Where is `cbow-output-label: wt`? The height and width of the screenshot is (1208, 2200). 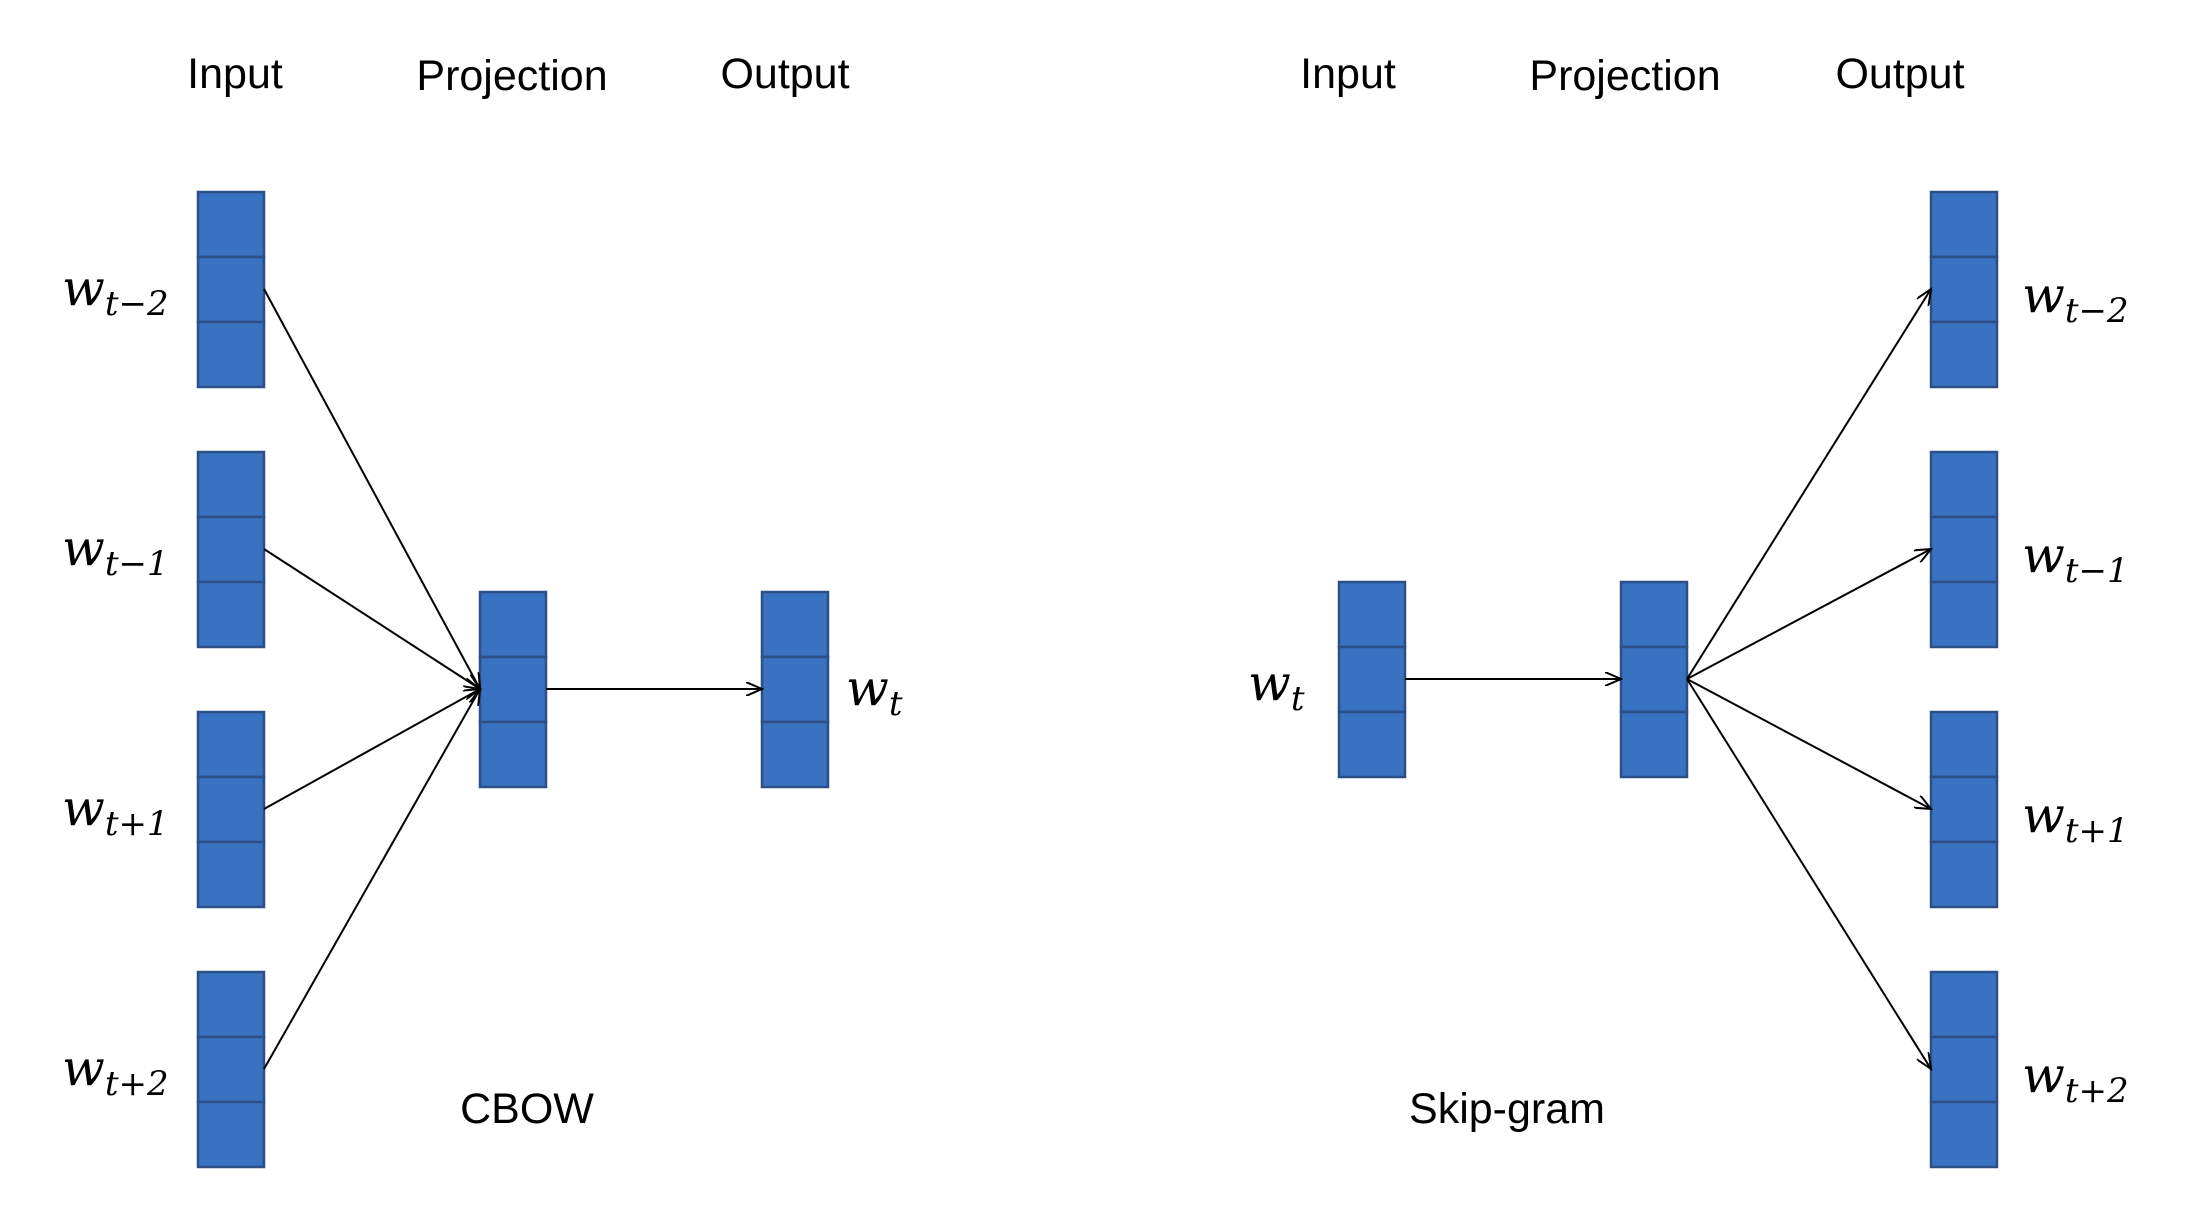 cbow-output-label: wt is located at coordinates (874, 691).